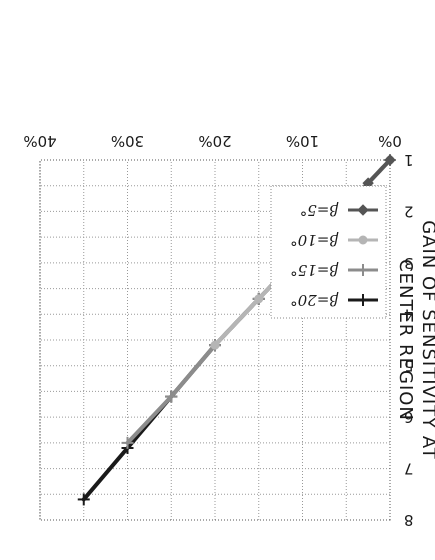 Image resolution: width=435 pixels, height=560 pixels. Describe the element at coordinates (409, 314) in the screenshot. I see `y-tick-label: 4` at that location.